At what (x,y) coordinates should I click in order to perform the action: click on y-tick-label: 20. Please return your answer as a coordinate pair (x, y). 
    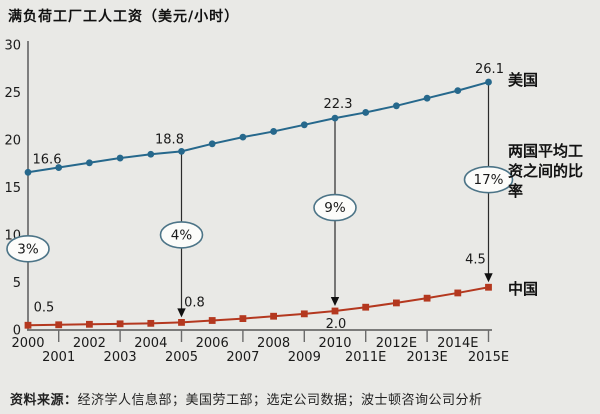
    Looking at the image, I should click on (12, 141).